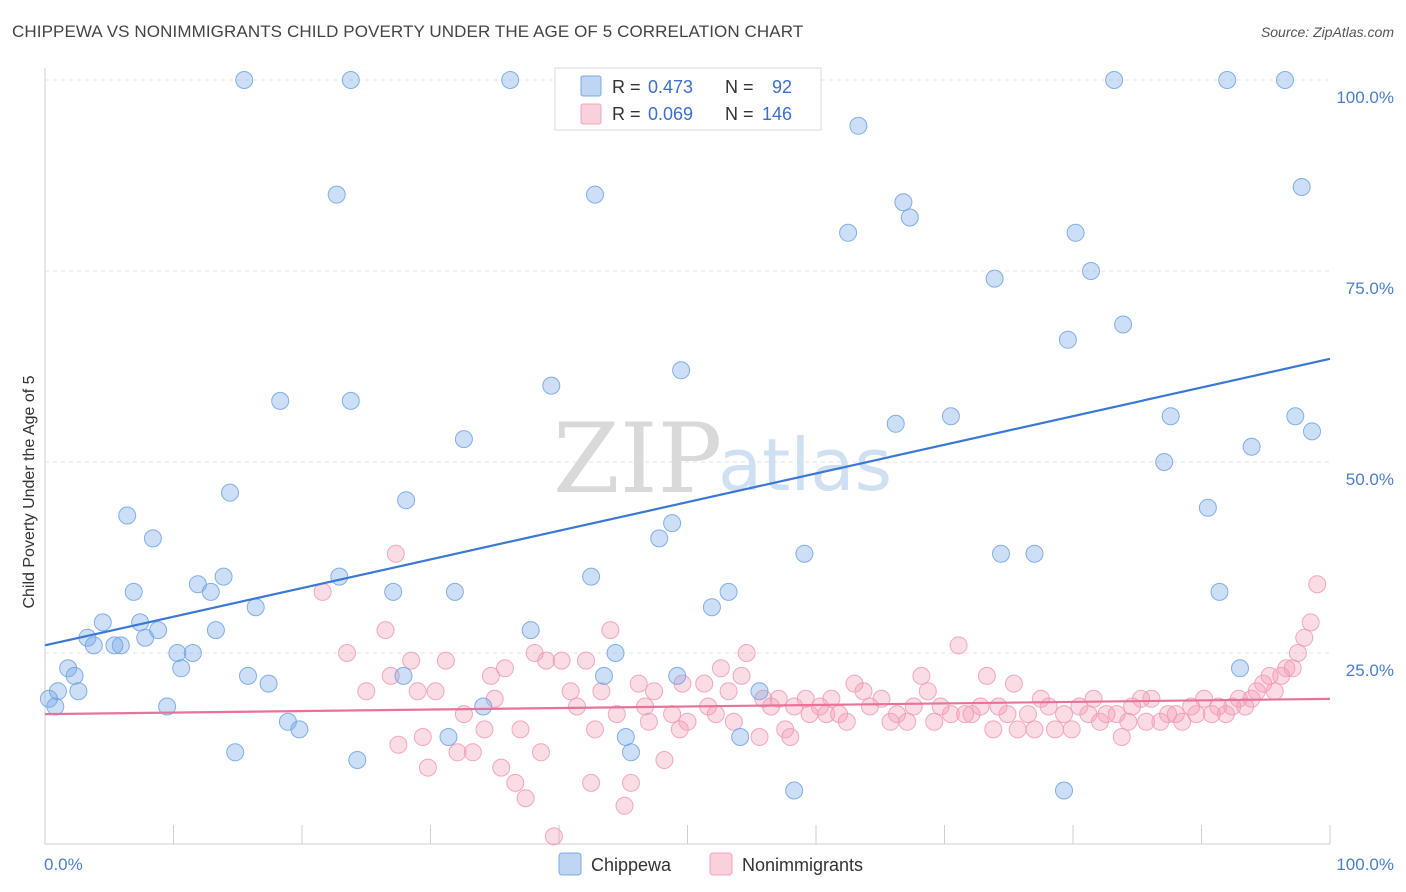  Describe the element at coordinates (710, 864) in the screenshot. I see `series-legend: Chippewa Nonimmigrants` at that location.